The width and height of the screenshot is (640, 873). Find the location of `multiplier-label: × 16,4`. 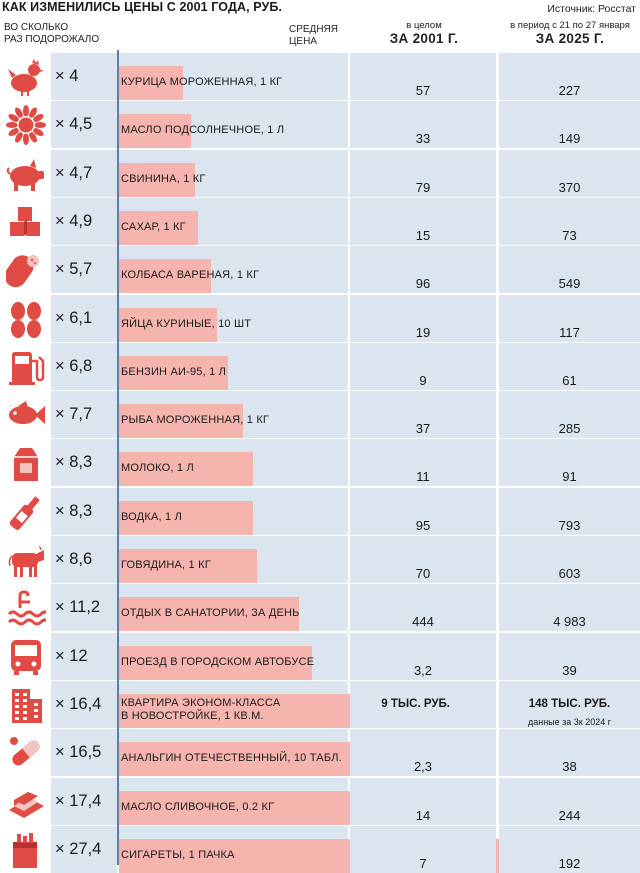

multiplier-label: × 16,4 is located at coordinates (84, 704).